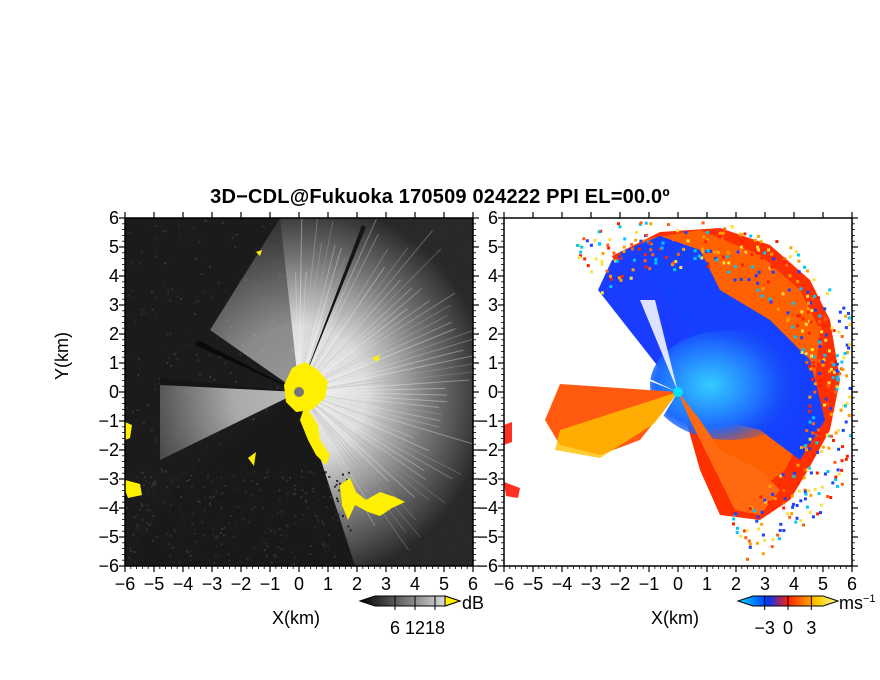 The width and height of the screenshot is (880, 680). Describe the element at coordinates (357, 584) in the screenshot. I see `x-tick-label: 2` at that location.